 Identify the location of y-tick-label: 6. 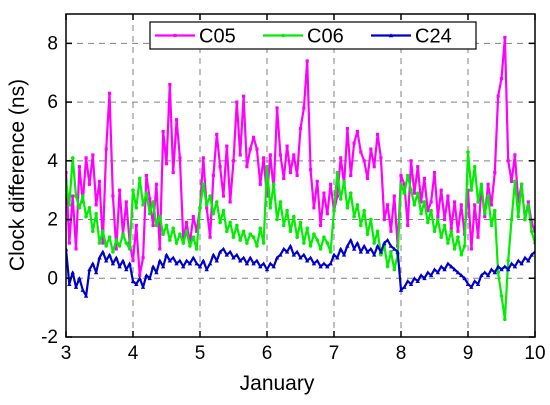
(52, 102).